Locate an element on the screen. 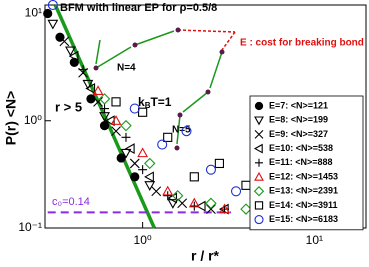 The image size is (369, 267). y-tick-label: 10¹ is located at coordinates (33, 13).